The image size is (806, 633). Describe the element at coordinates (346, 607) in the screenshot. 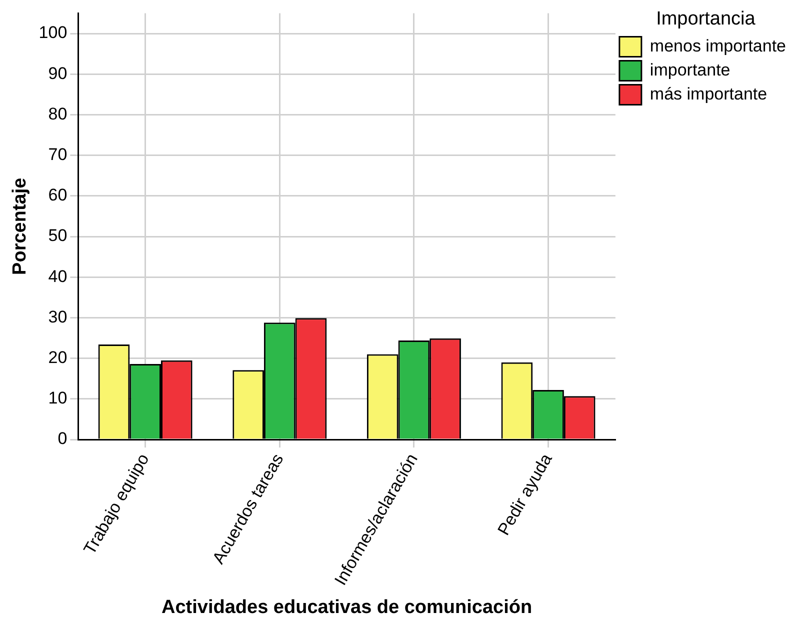

I see `x-axis-title: Actividades educativas de comunicación` at that location.